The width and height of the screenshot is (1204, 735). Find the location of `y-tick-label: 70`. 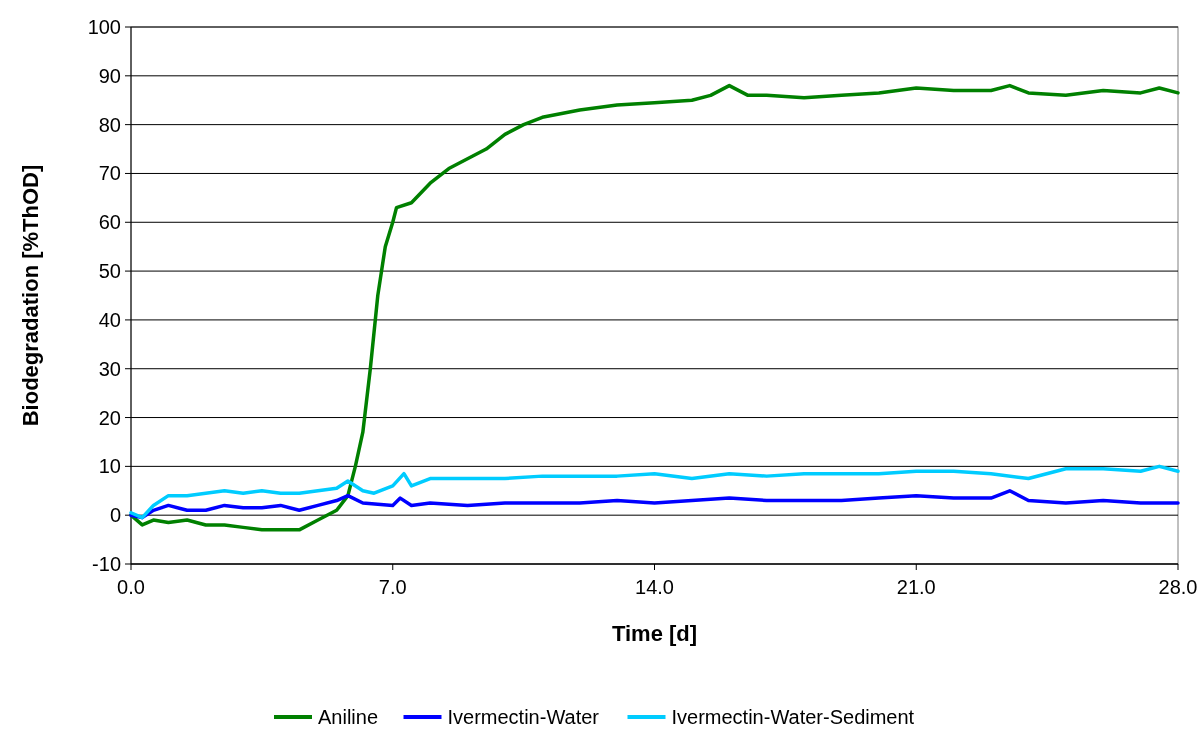

y-tick-label: 70 is located at coordinates (109, 173).